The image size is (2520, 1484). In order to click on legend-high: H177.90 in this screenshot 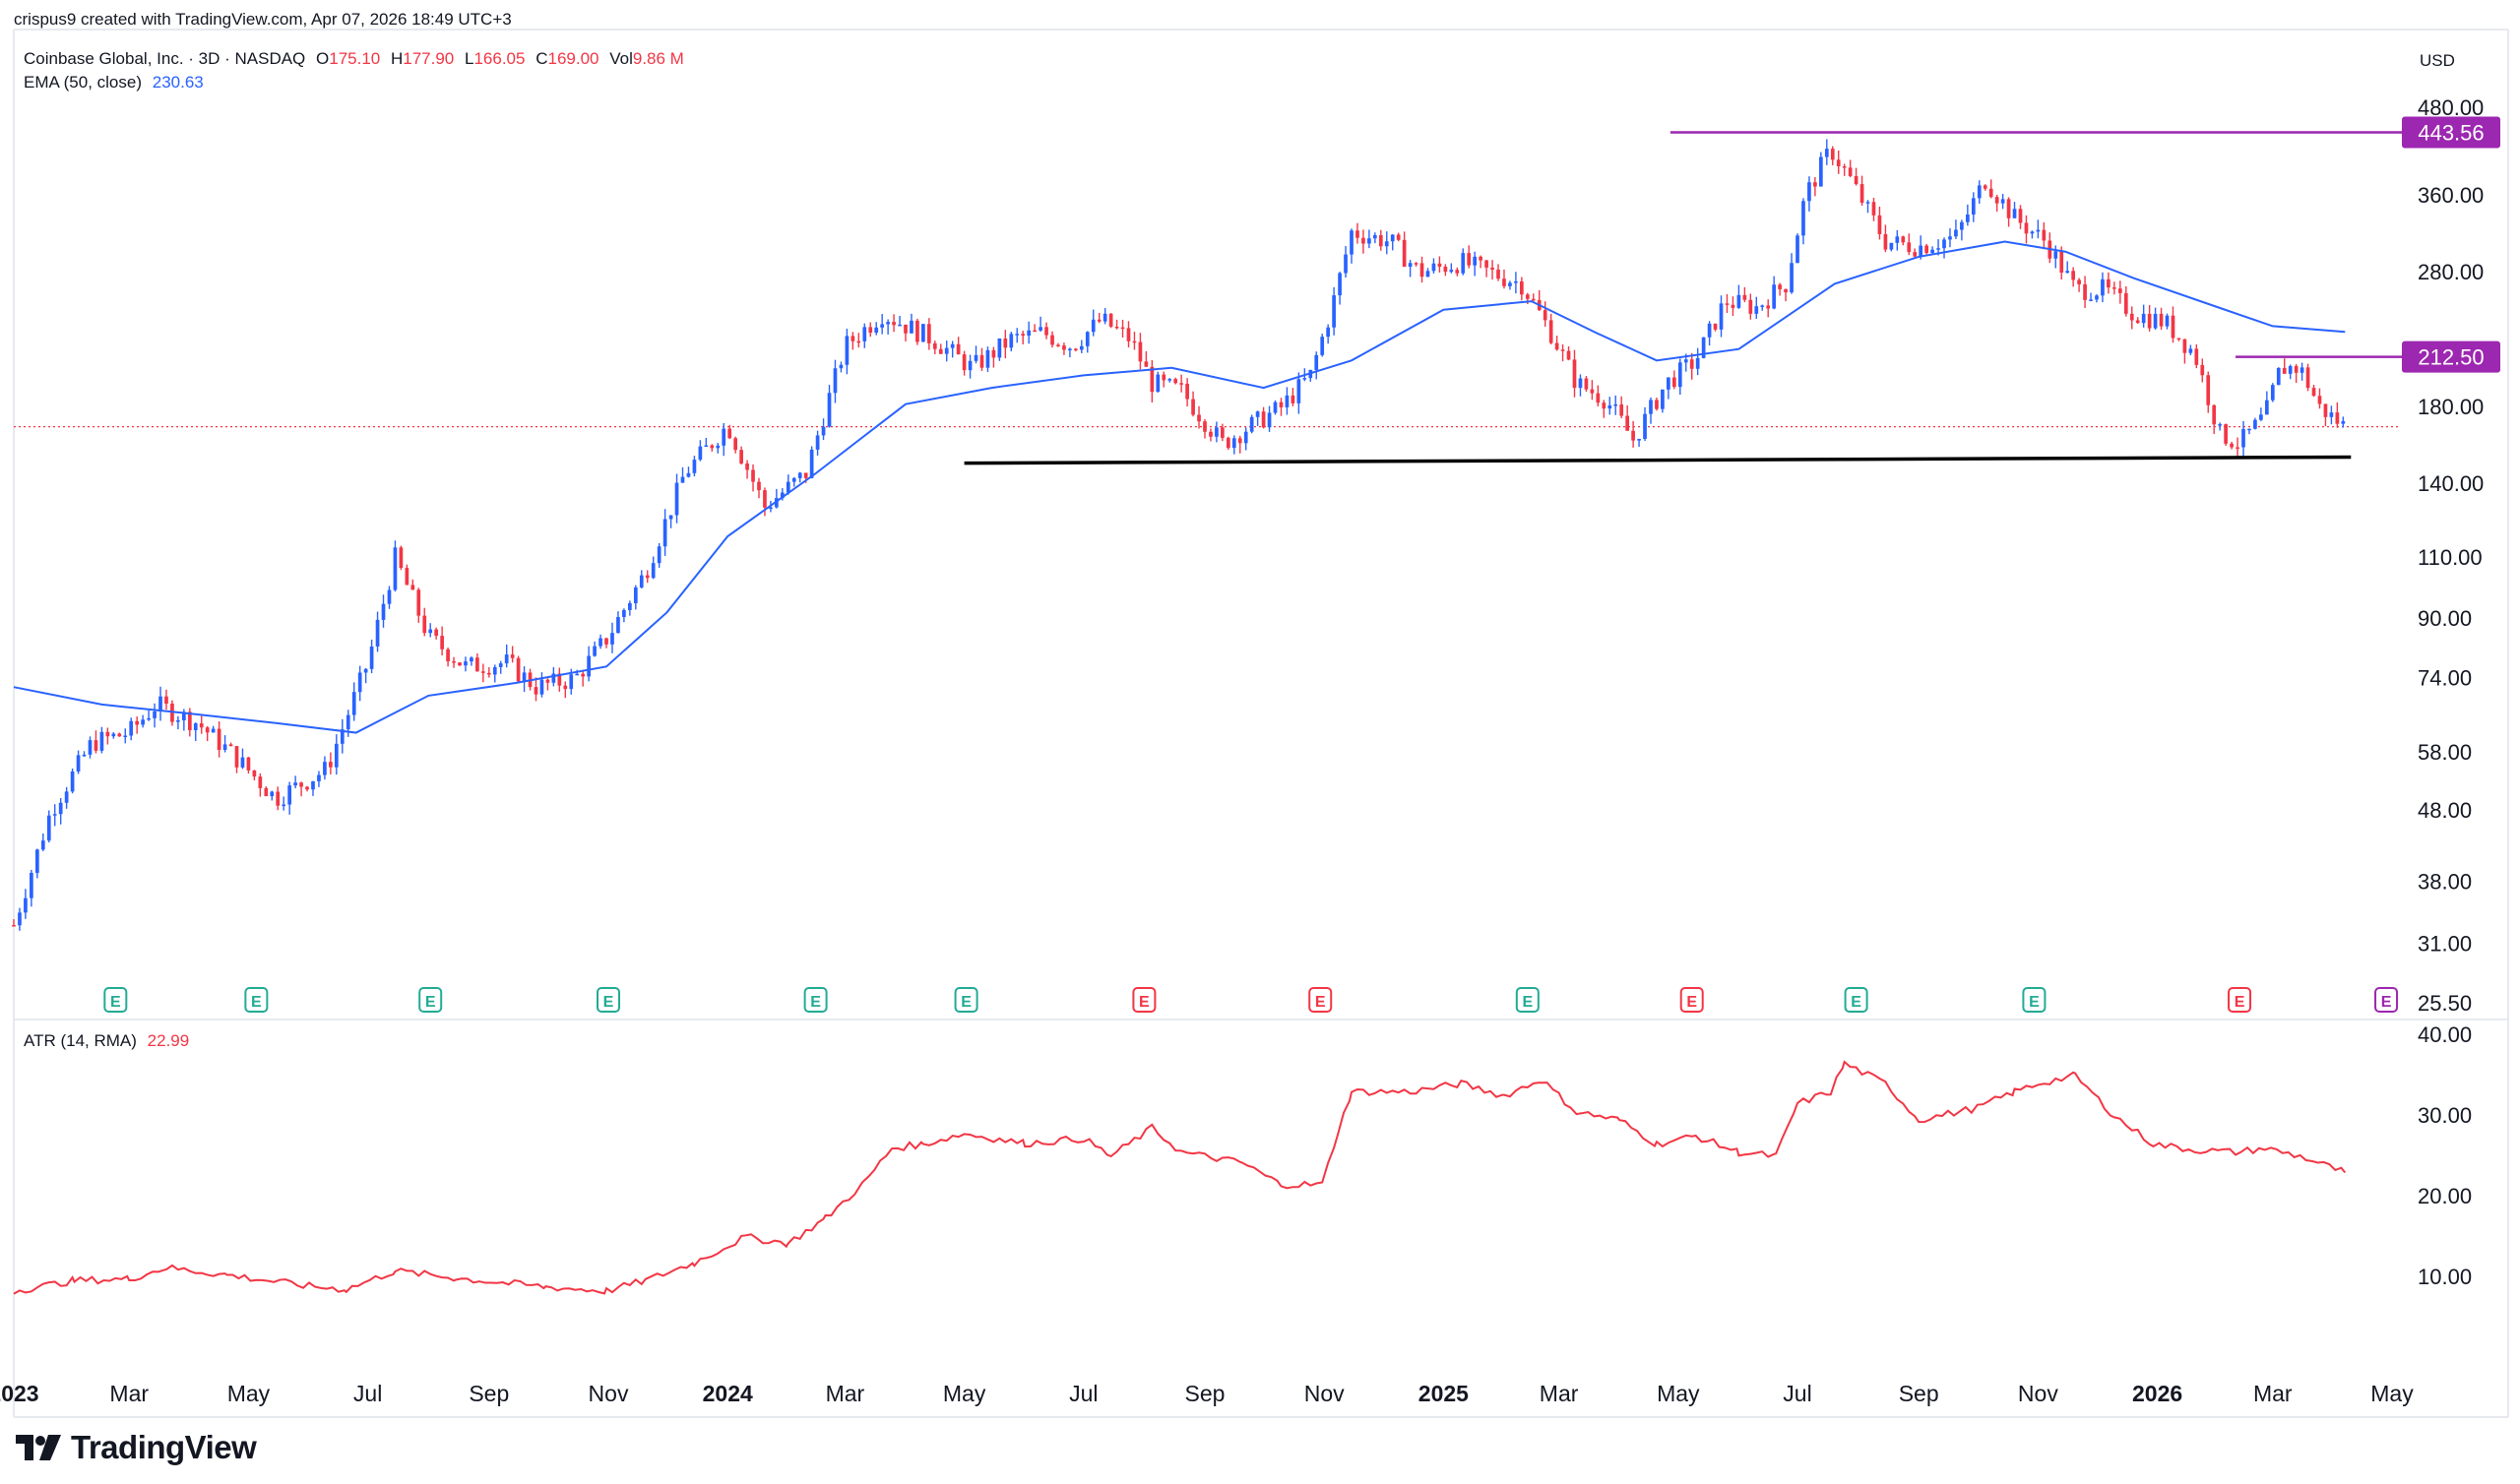, I will do `click(422, 59)`.